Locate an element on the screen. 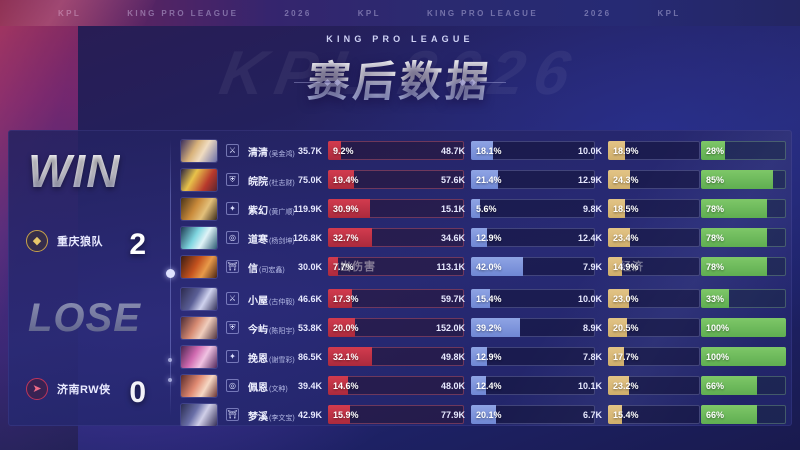  winning-team-name: 重庆狼队 is located at coordinates (80, 242).